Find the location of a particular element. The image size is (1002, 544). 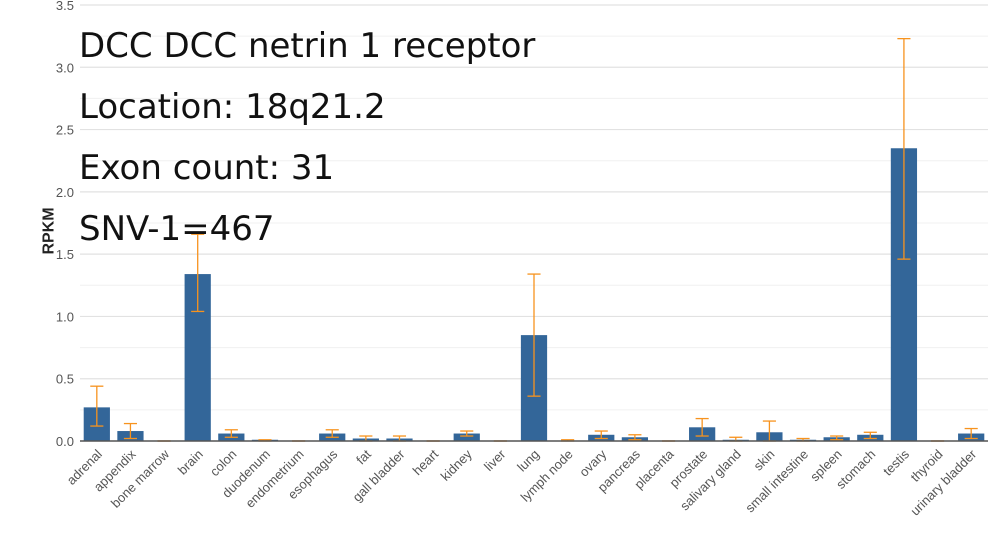

location-text: Location: 18q21.2 is located at coordinates (232, 107).